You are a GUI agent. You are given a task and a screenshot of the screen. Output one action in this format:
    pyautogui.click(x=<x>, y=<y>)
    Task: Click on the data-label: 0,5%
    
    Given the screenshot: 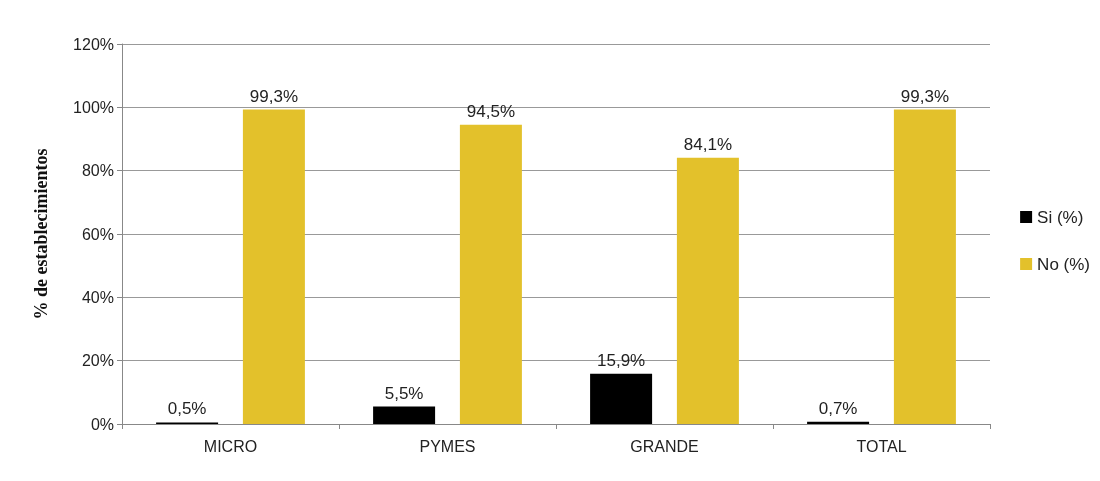 What is the action you would take?
    pyautogui.click(x=187, y=409)
    